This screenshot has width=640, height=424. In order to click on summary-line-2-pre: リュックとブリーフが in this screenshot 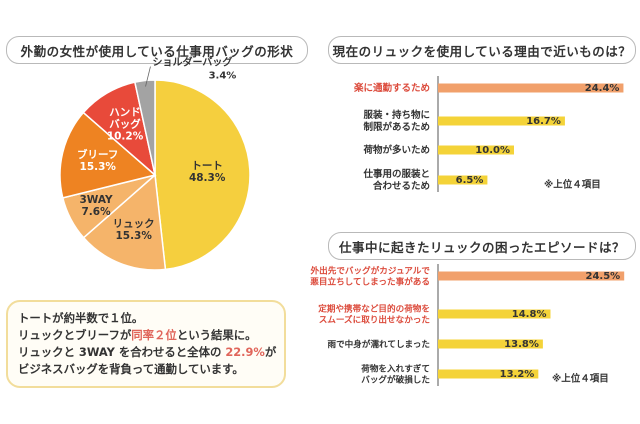, I will do `click(75, 335)`.